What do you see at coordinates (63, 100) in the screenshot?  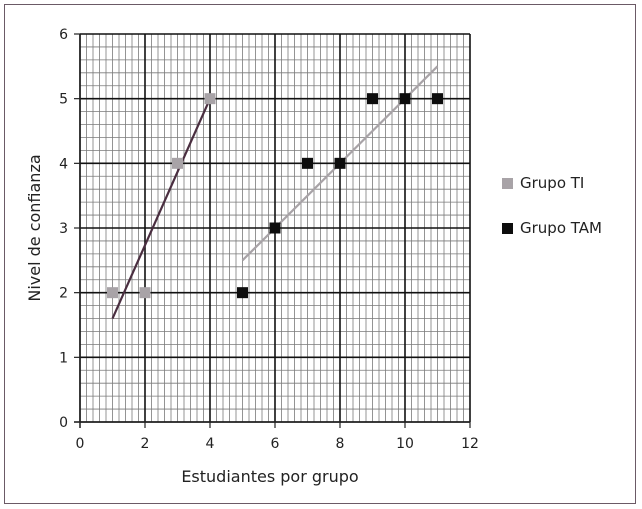 I see `y-tick-label: 5` at bounding box center [63, 100].